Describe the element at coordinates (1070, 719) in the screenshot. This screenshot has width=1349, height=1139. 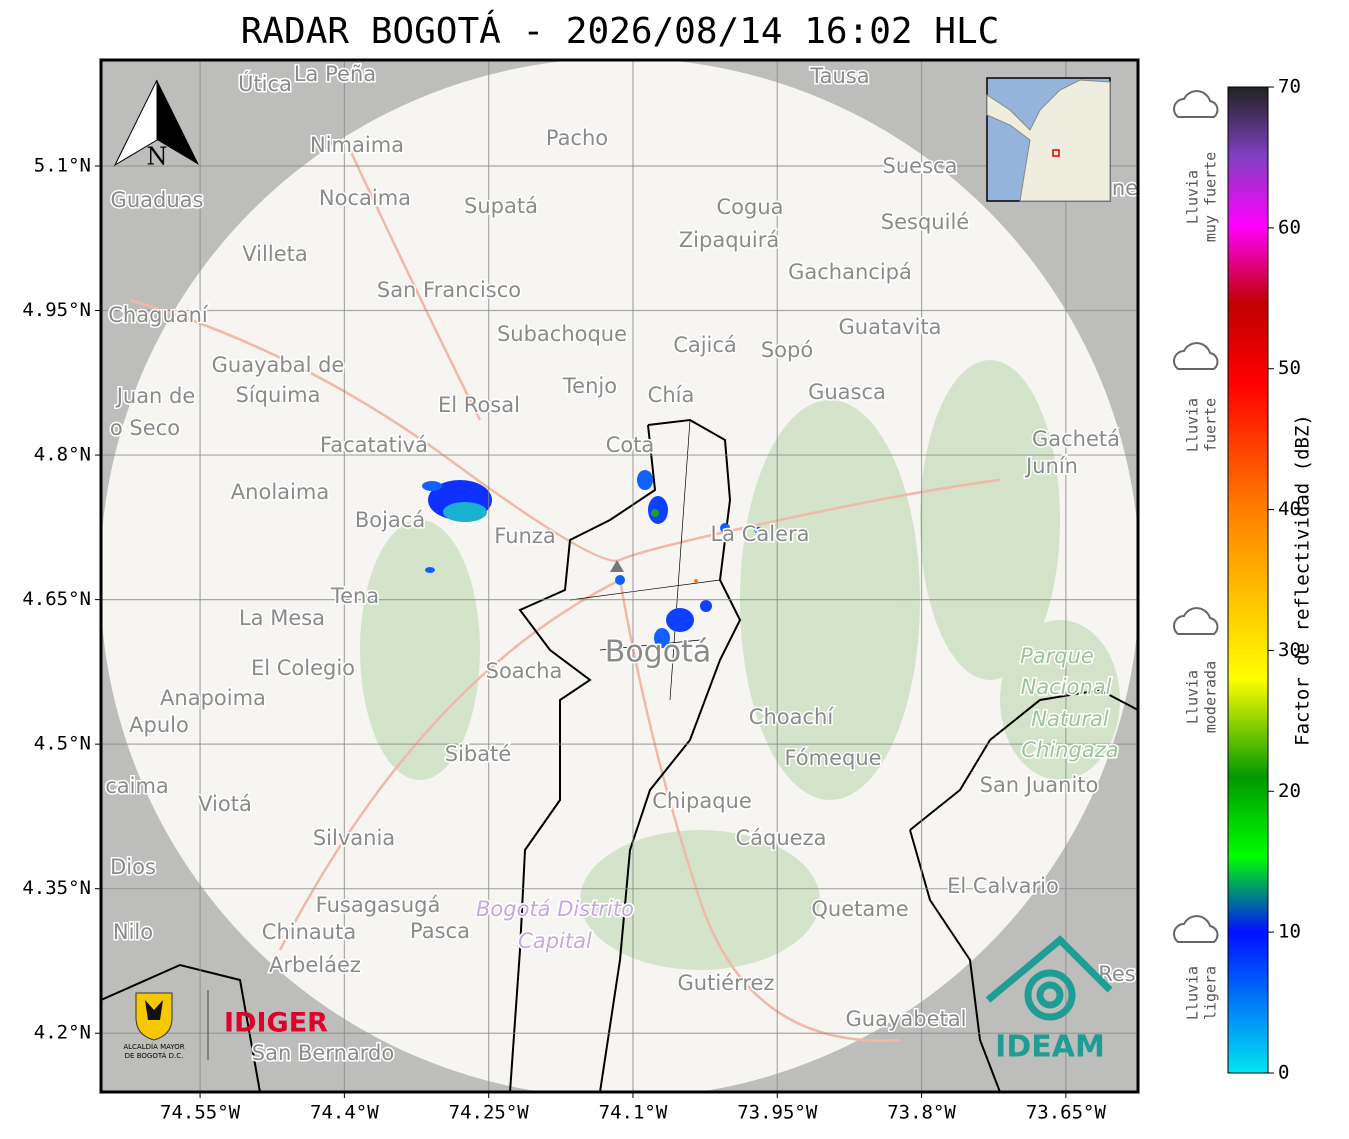
I see `park-label: Natural` at that location.